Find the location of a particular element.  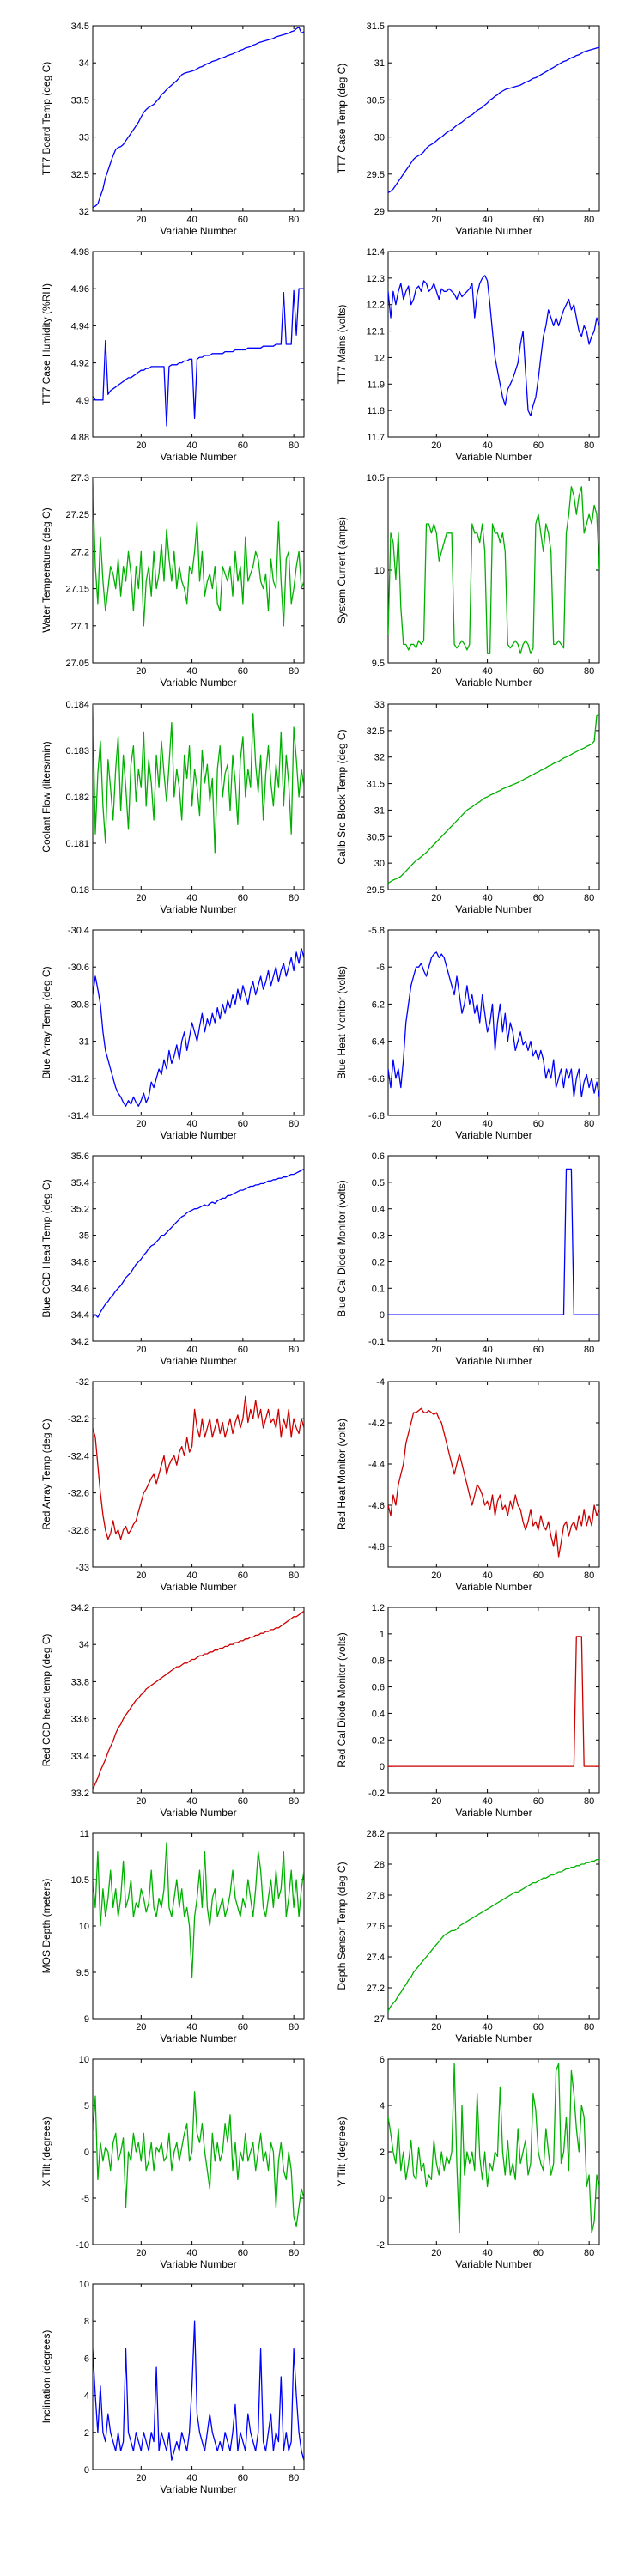

y-tick-label: 29.5 is located at coordinates (376, 890).